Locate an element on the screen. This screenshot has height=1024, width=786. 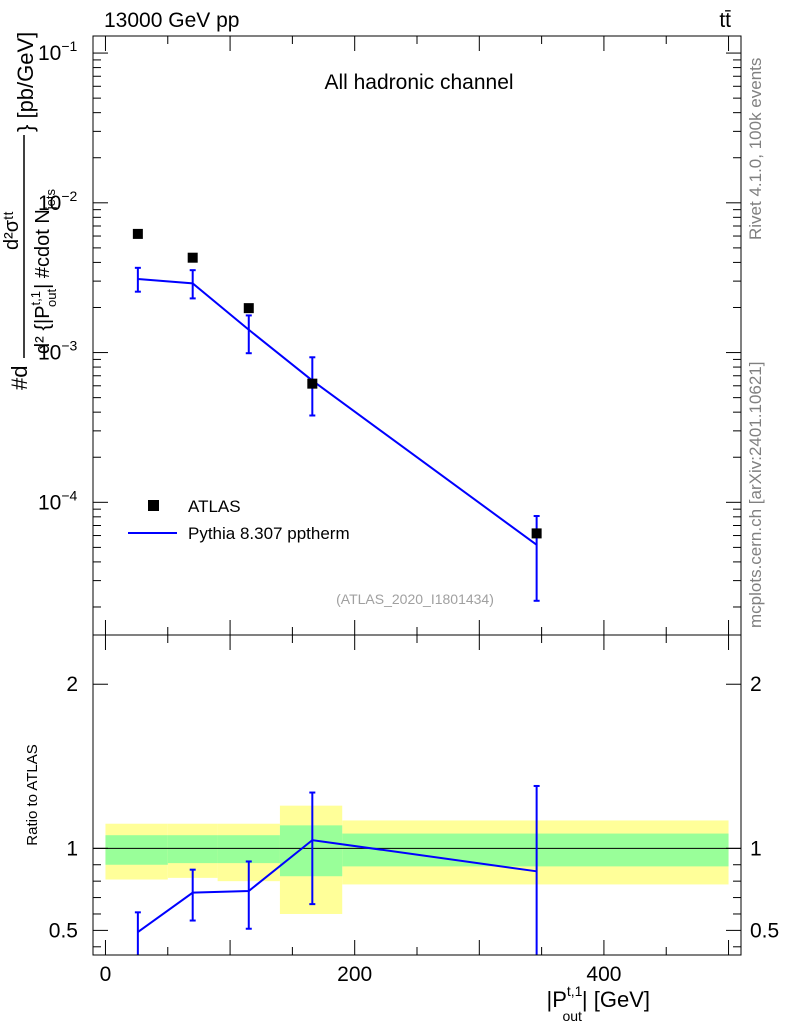
legend: ATLAS Pythia 8.307 pptherm is located at coordinates (239, 520).